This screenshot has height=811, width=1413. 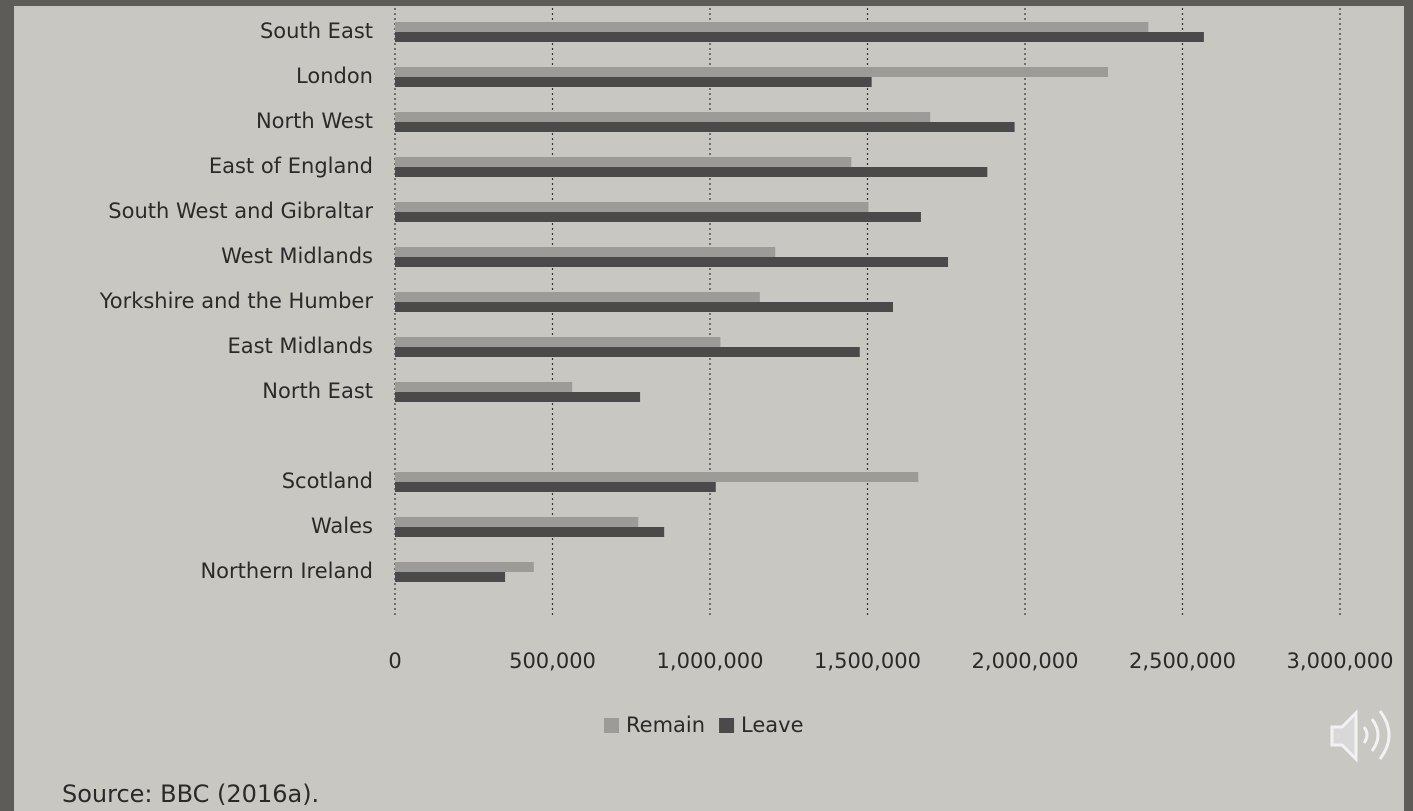 What do you see at coordinates (394, 661) in the screenshot?
I see `x-tick-label: 0` at bounding box center [394, 661].